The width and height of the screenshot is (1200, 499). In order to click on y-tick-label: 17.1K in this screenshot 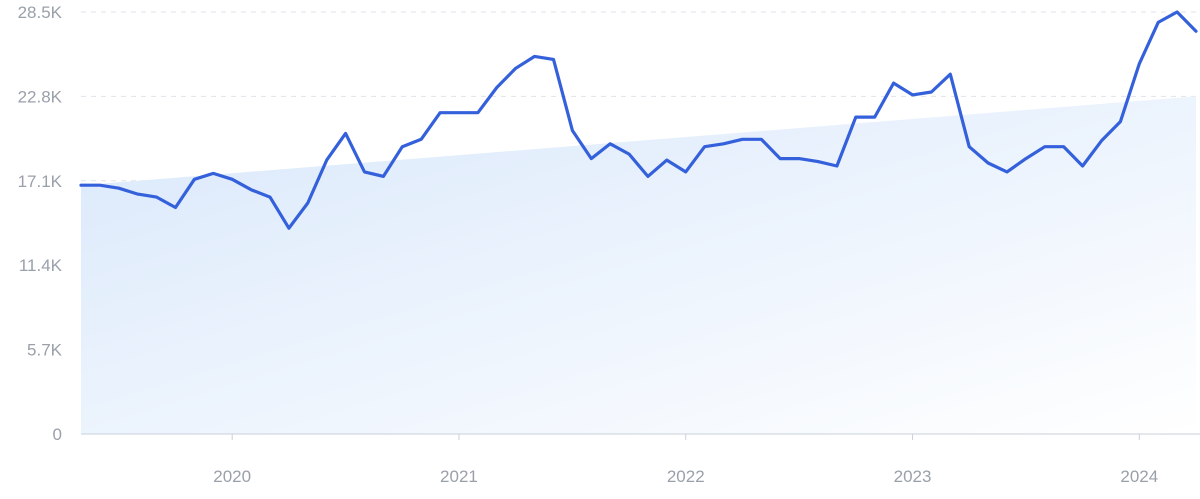, I will do `click(40, 181)`.